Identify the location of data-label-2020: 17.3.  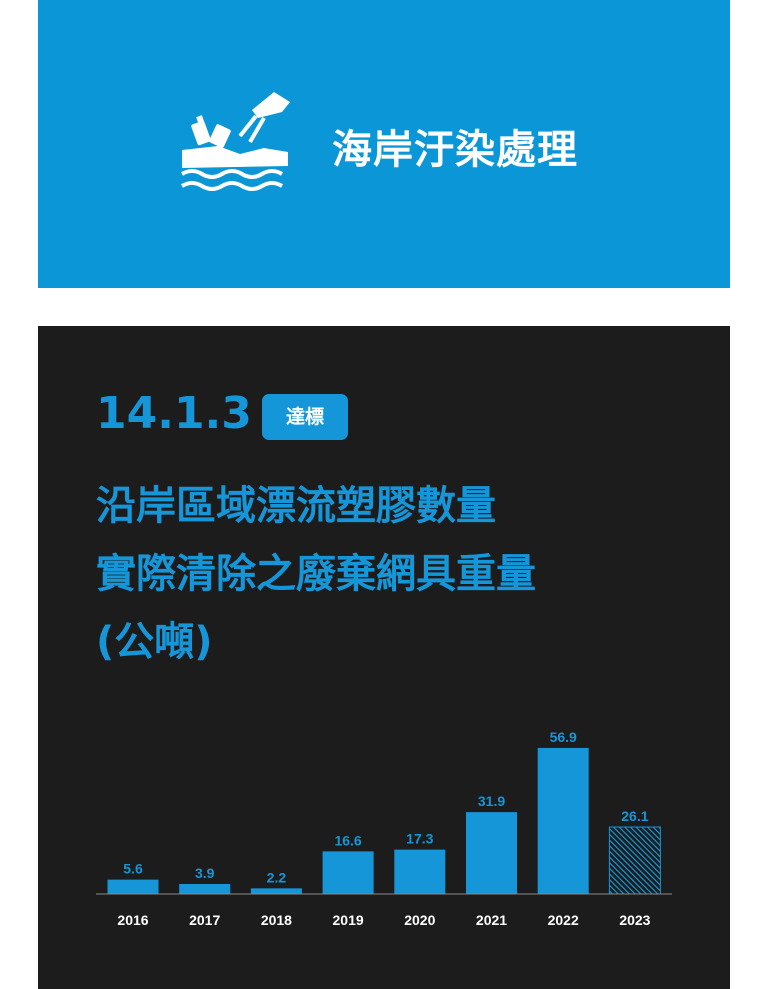
(419, 839).